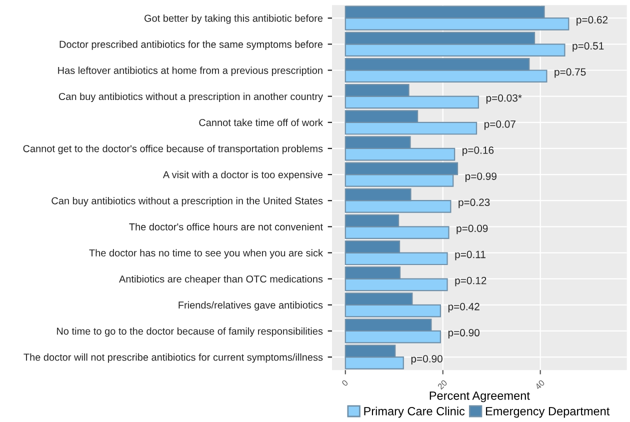 This screenshot has width=630, height=422. I want to click on y-tick-label: Got better by taking this antibiotic before, so click(233, 19).